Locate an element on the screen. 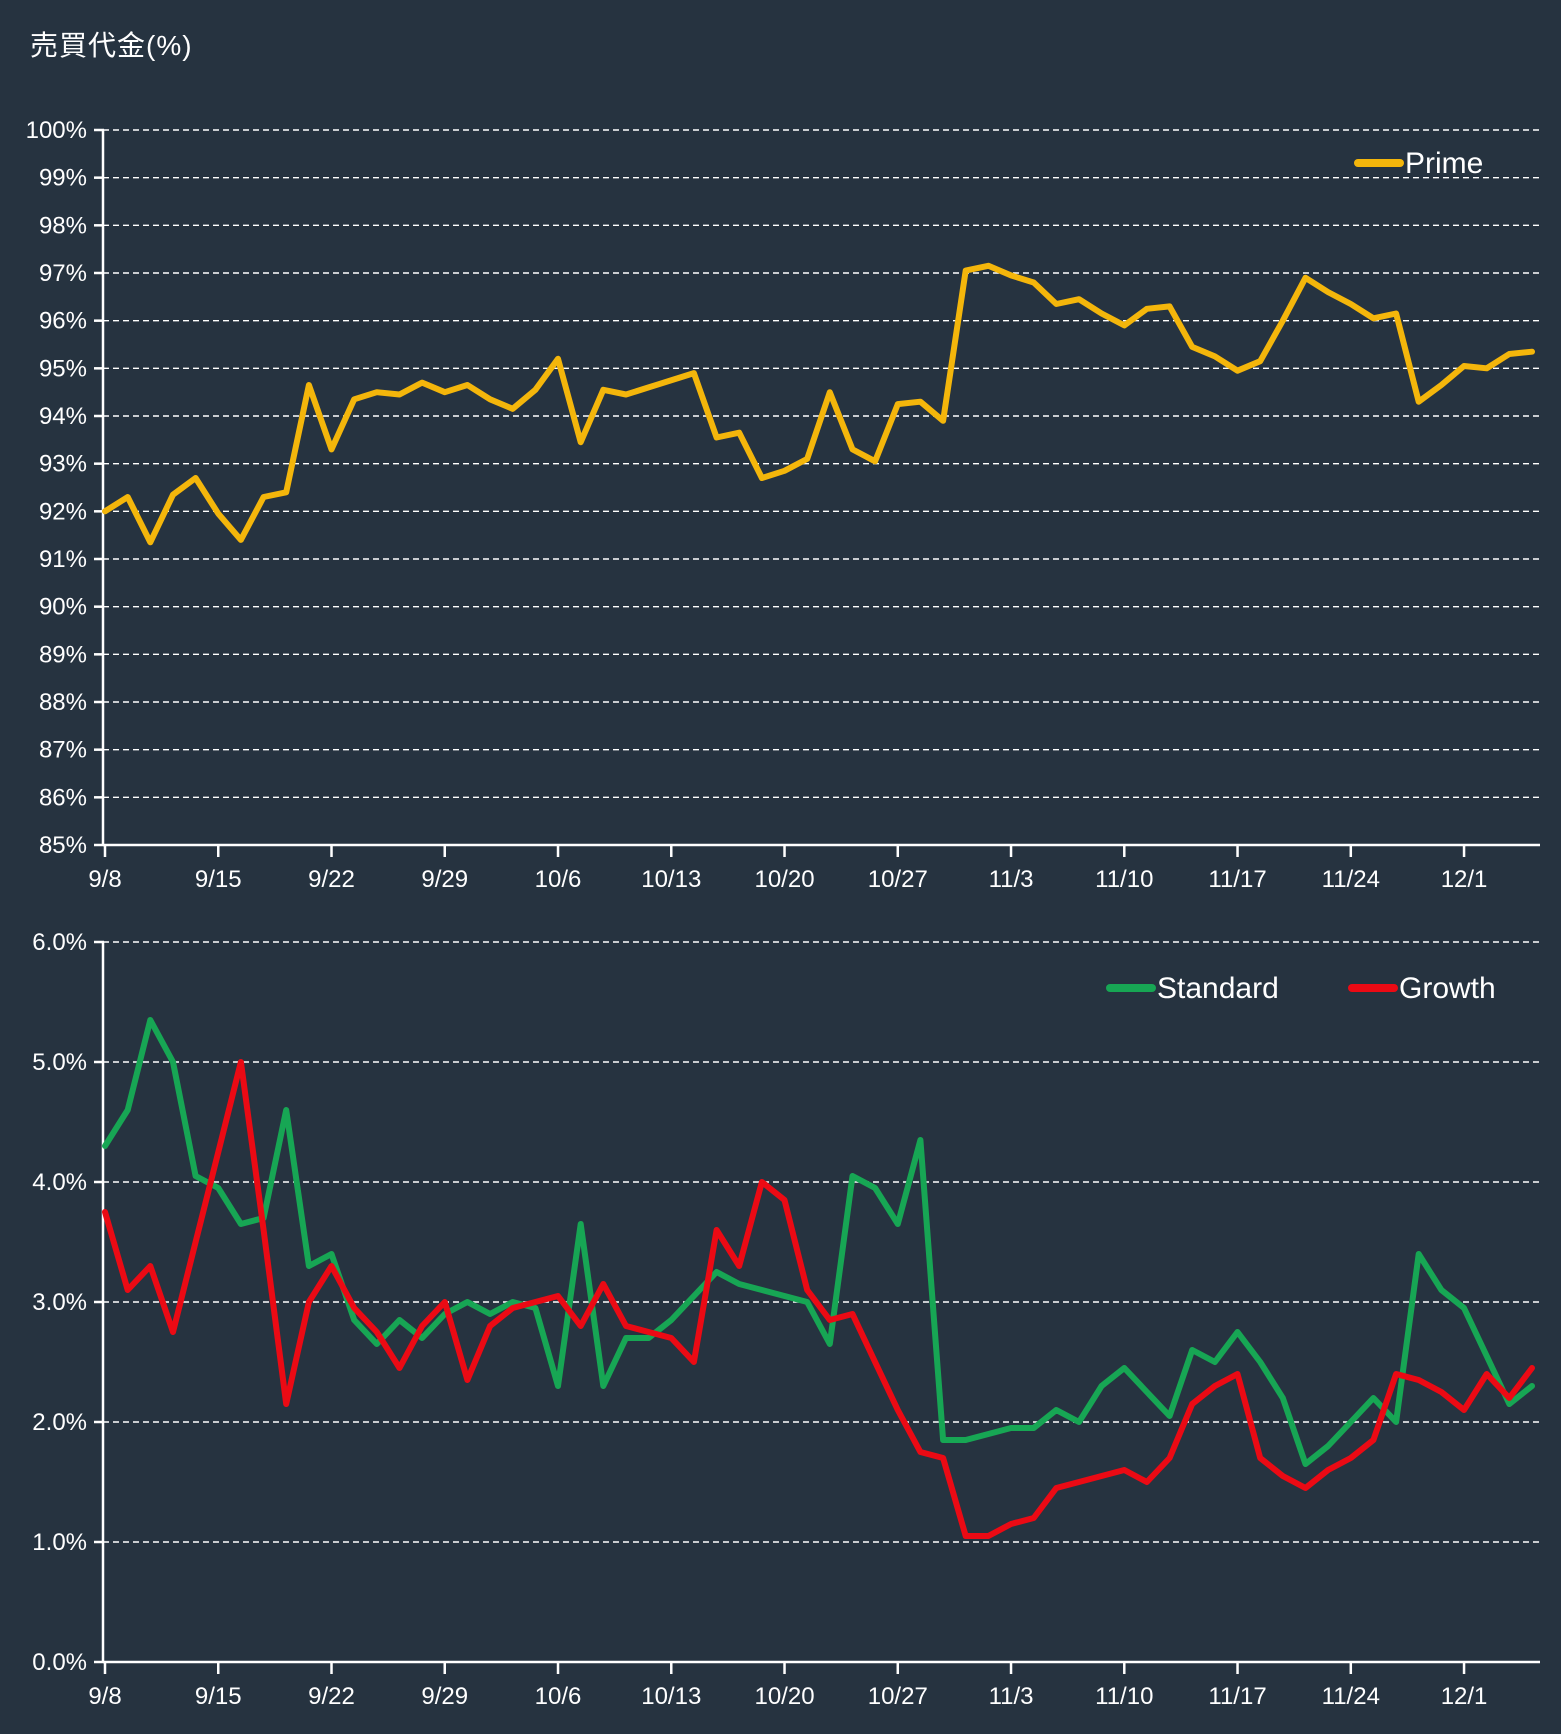  y-tick-label: 0.0% is located at coordinates (59, 1662).